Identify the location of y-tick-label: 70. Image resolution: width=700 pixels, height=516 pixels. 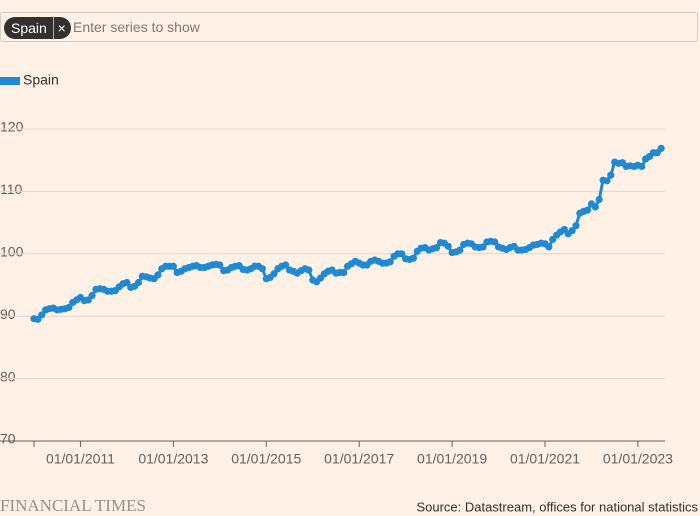
(8, 439).